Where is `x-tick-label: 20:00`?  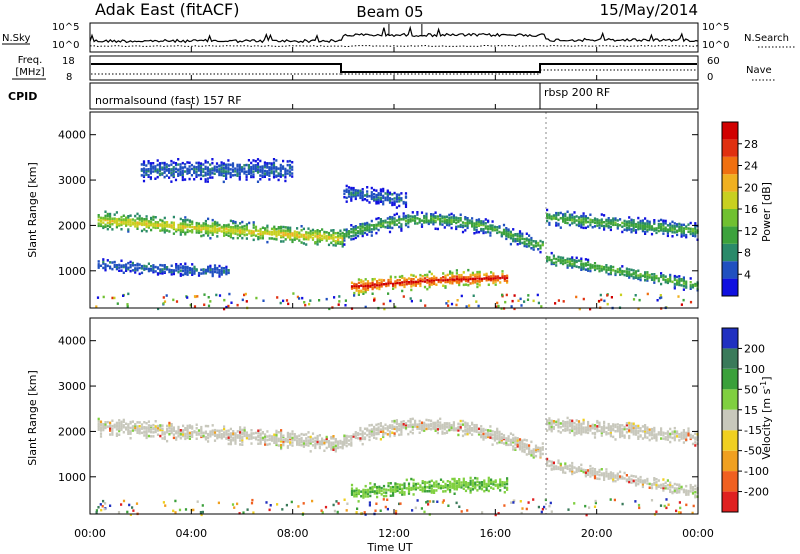
x-tick-label: 20:00 is located at coordinates (597, 533).